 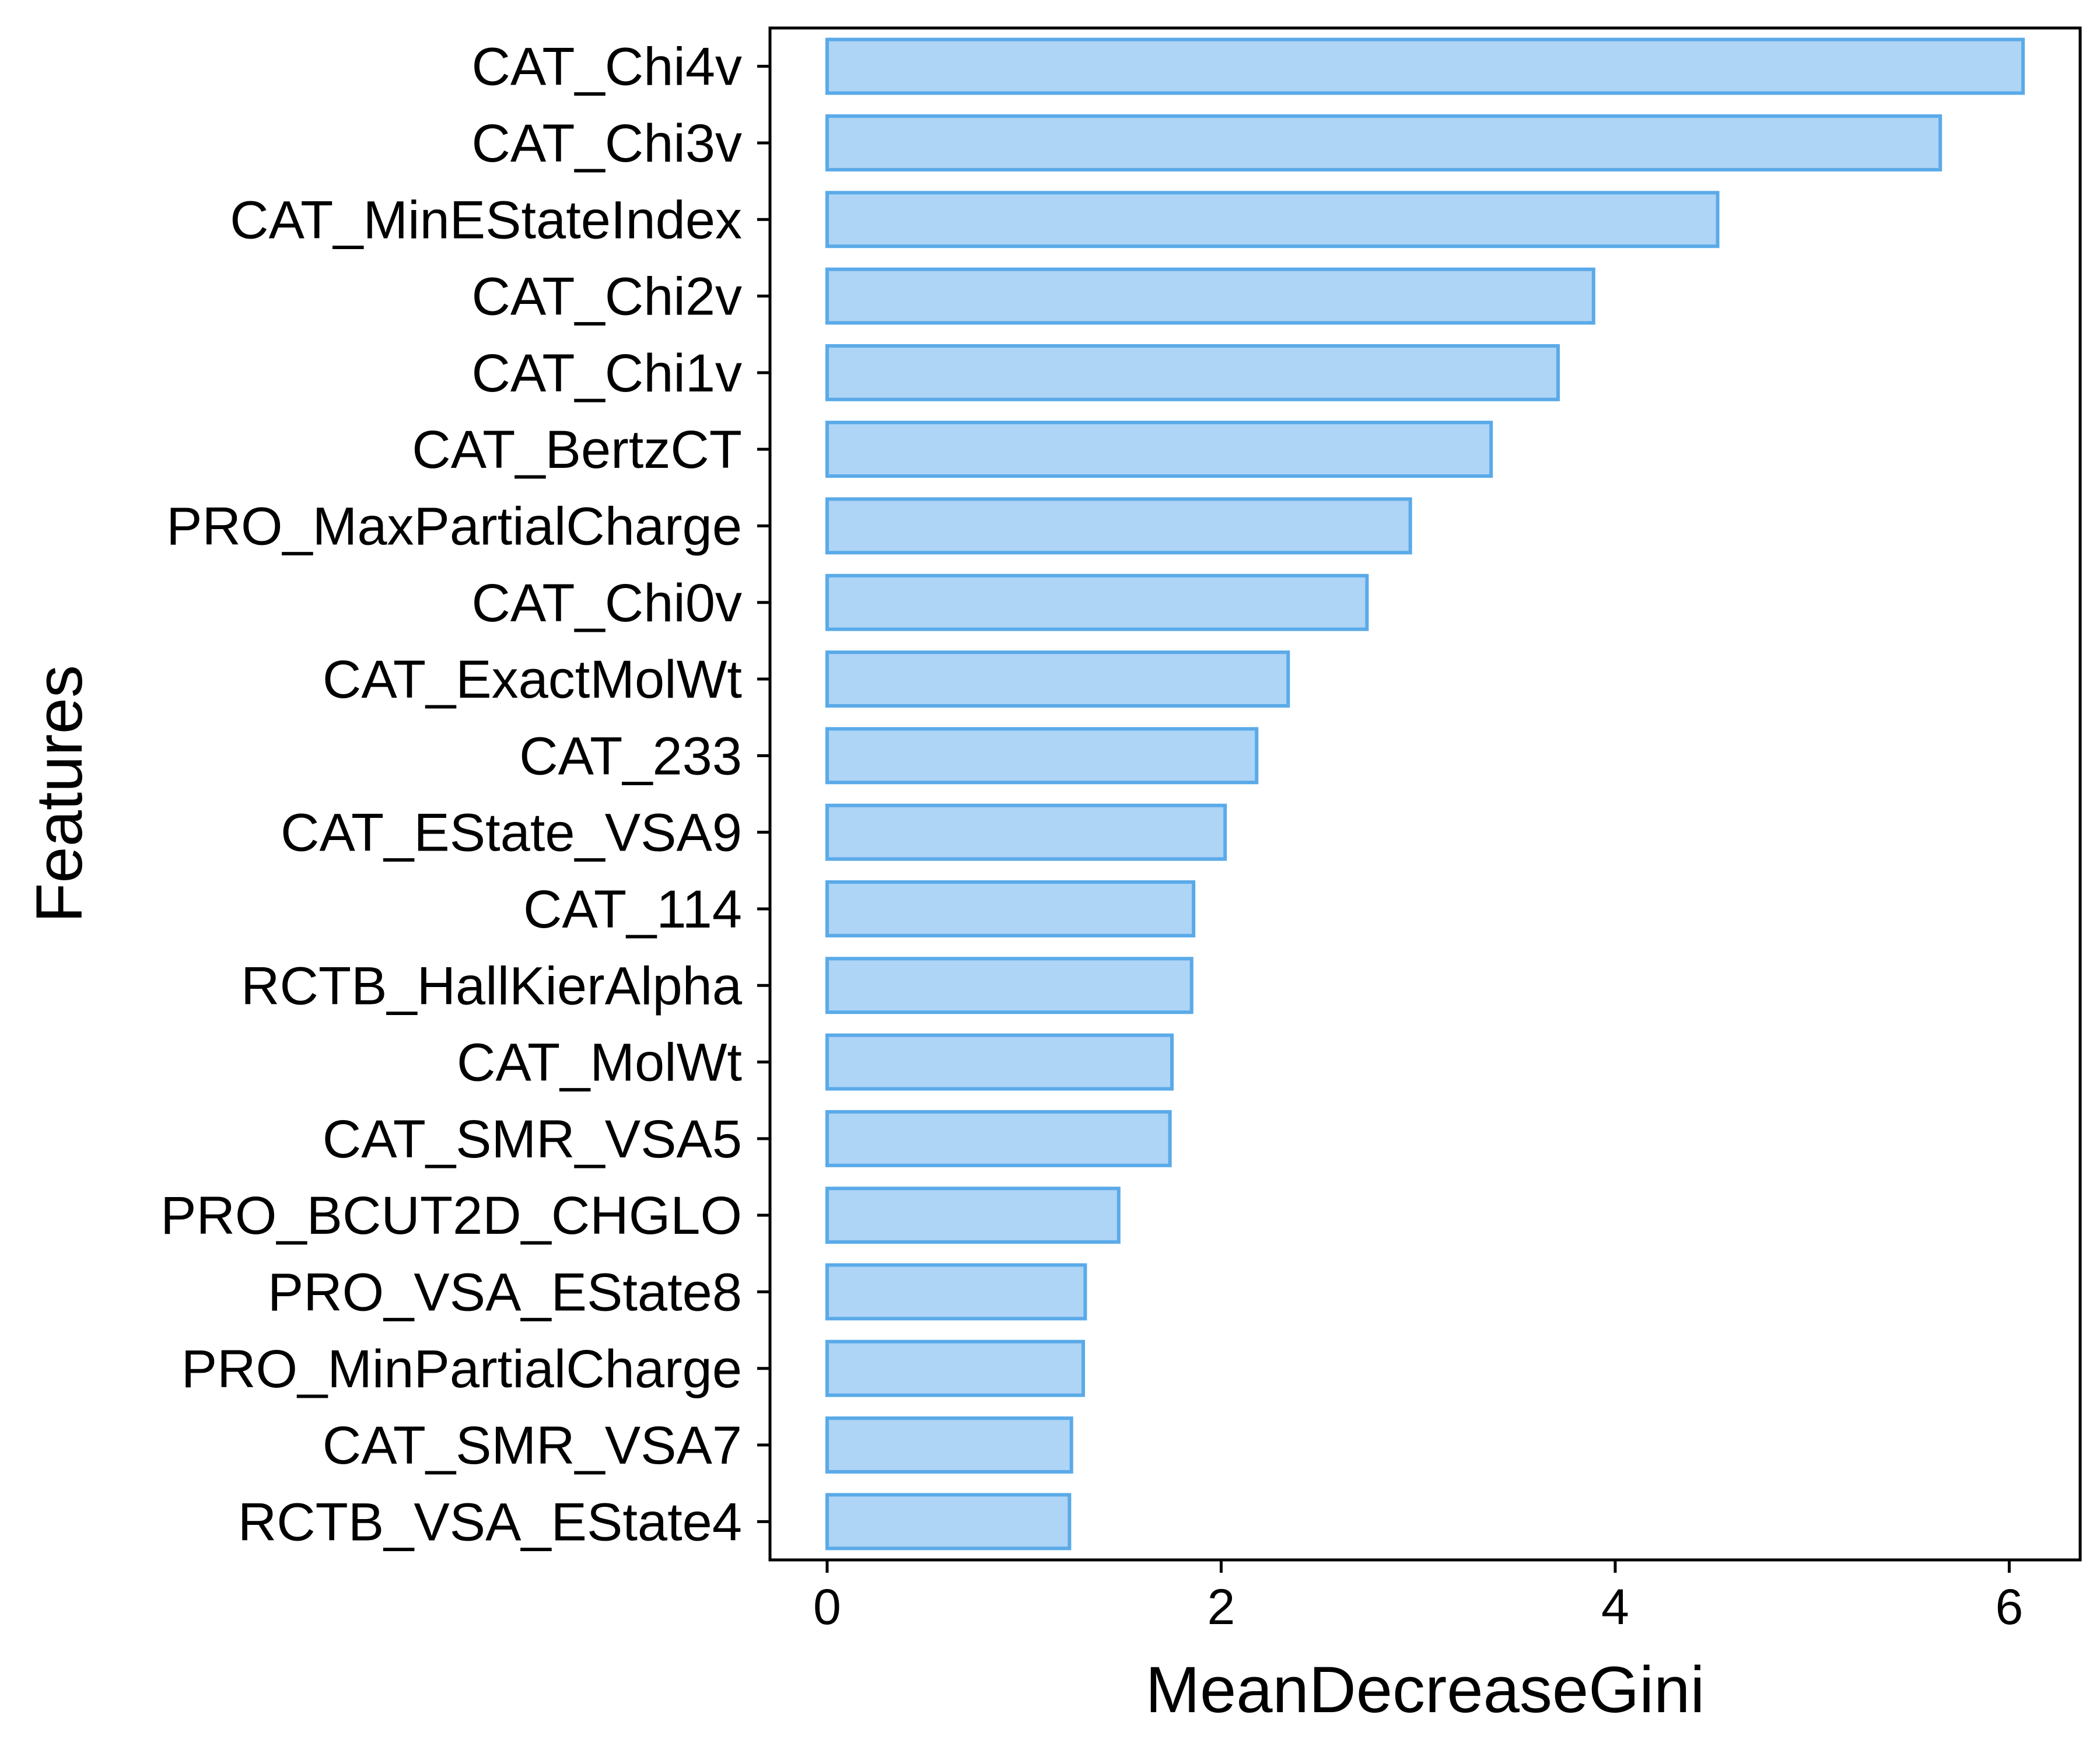 What do you see at coordinates (490, 1522) in the screenshot?
I see `y-tick-label: RCTB_VSA_EState4` at bounding box center [490, 1522].